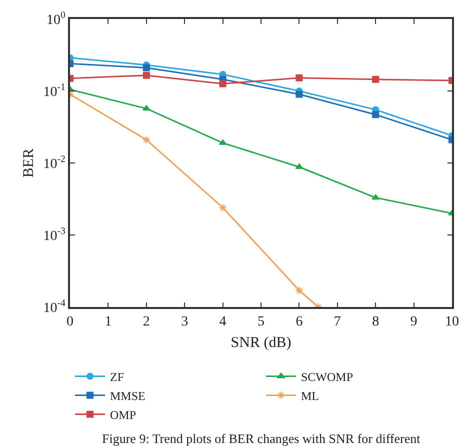  What do you see at coordinates (222, 322) in the screenshot?
I see `x-tick-label: 4` at bounding box center [222, 322].